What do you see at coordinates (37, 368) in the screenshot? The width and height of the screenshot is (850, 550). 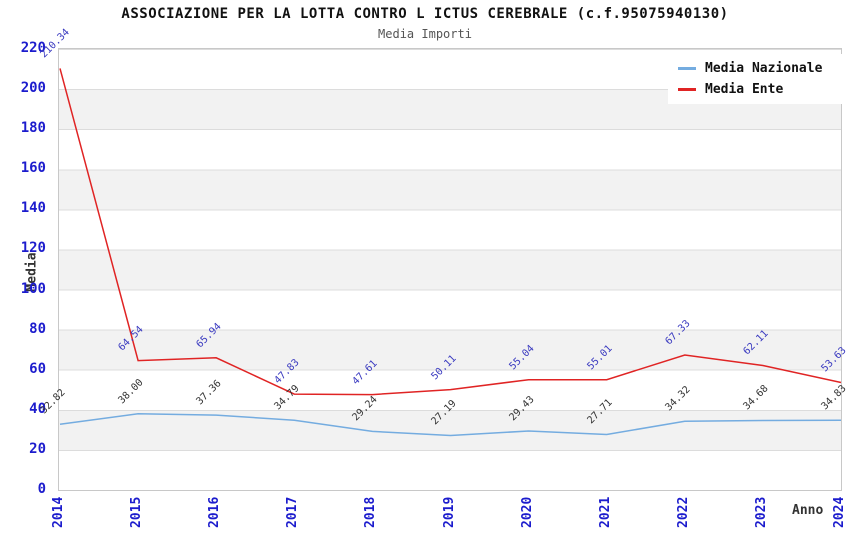 I see `y-tick-label: 60` at bounding box center [37, 368].